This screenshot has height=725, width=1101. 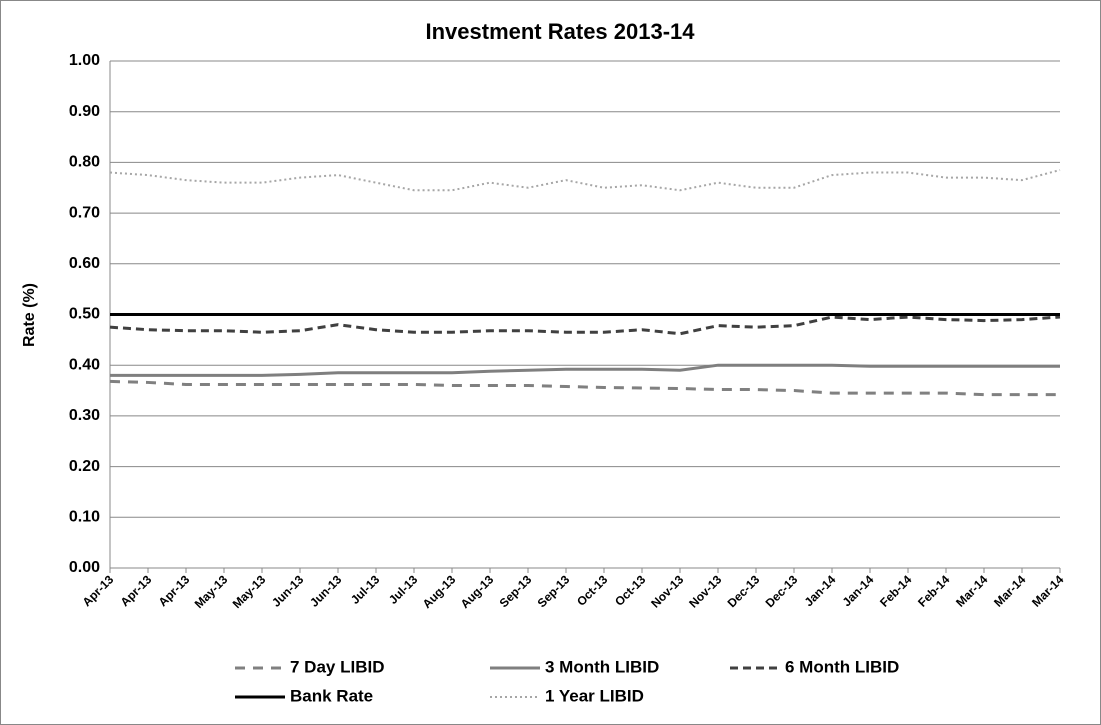 I want to click on legend-label: 6 Month LIBID, so click(x=842, y=666).